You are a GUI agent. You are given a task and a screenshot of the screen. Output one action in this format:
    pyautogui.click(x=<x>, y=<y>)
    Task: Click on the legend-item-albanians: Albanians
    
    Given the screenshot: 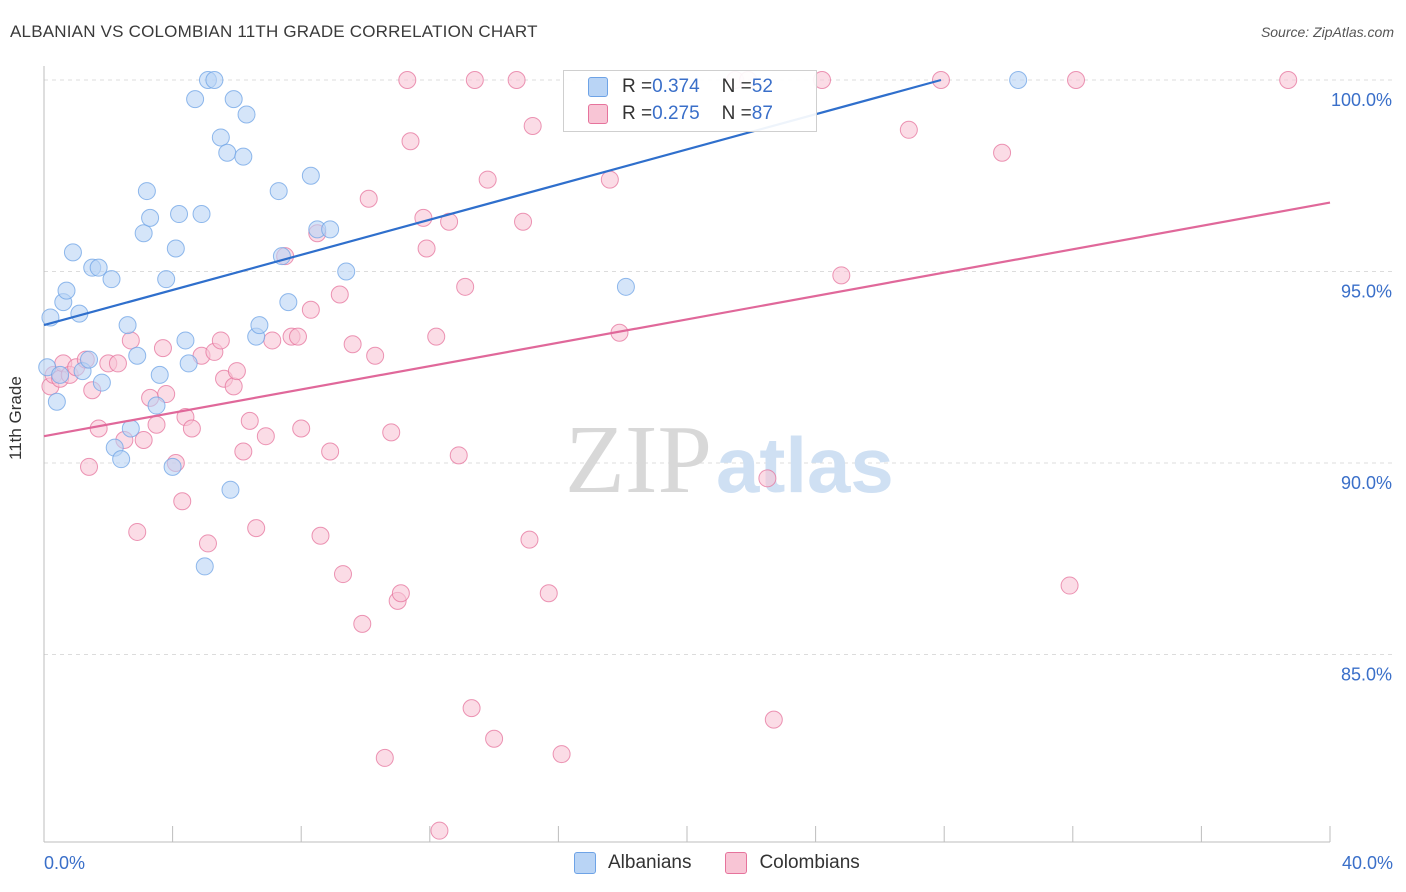 What is the action you would take?
    pyautogui.click(x=632, y=863)
    